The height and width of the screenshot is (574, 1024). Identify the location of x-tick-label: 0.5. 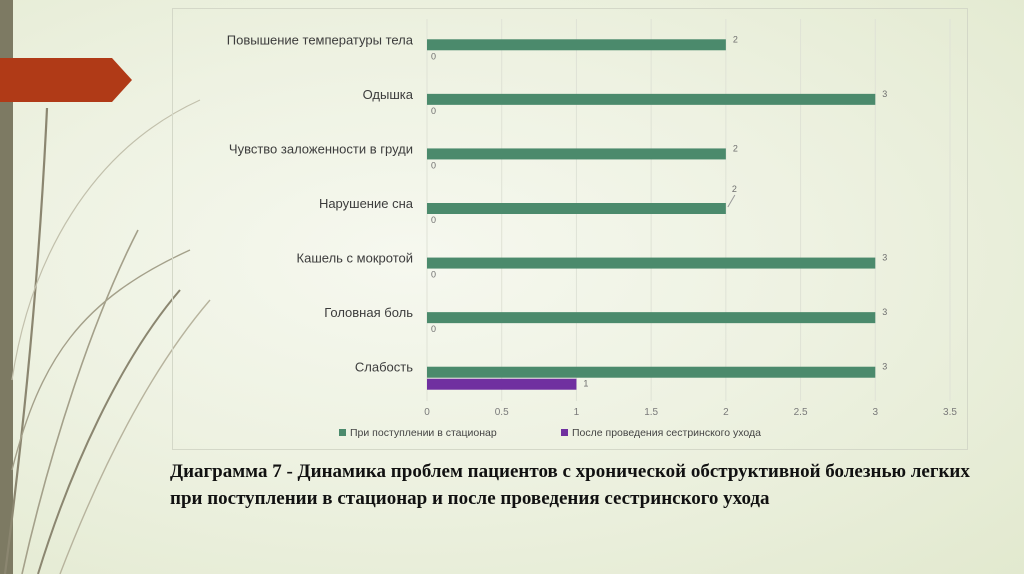
(502, 412).